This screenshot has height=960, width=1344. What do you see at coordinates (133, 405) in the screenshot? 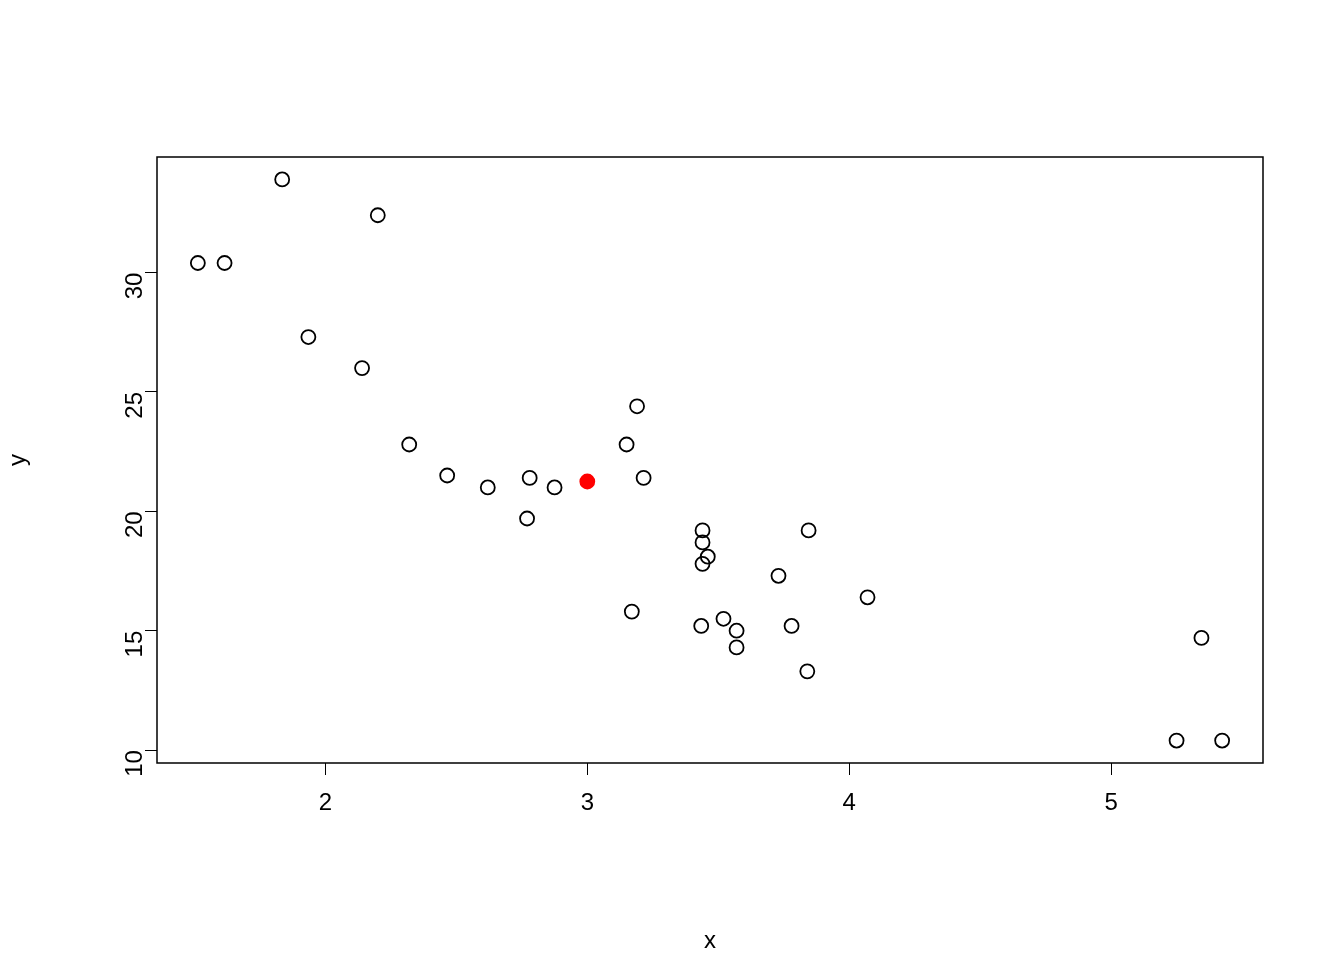
I see `y-tick-label: 25` at bounding box center [133, 405].